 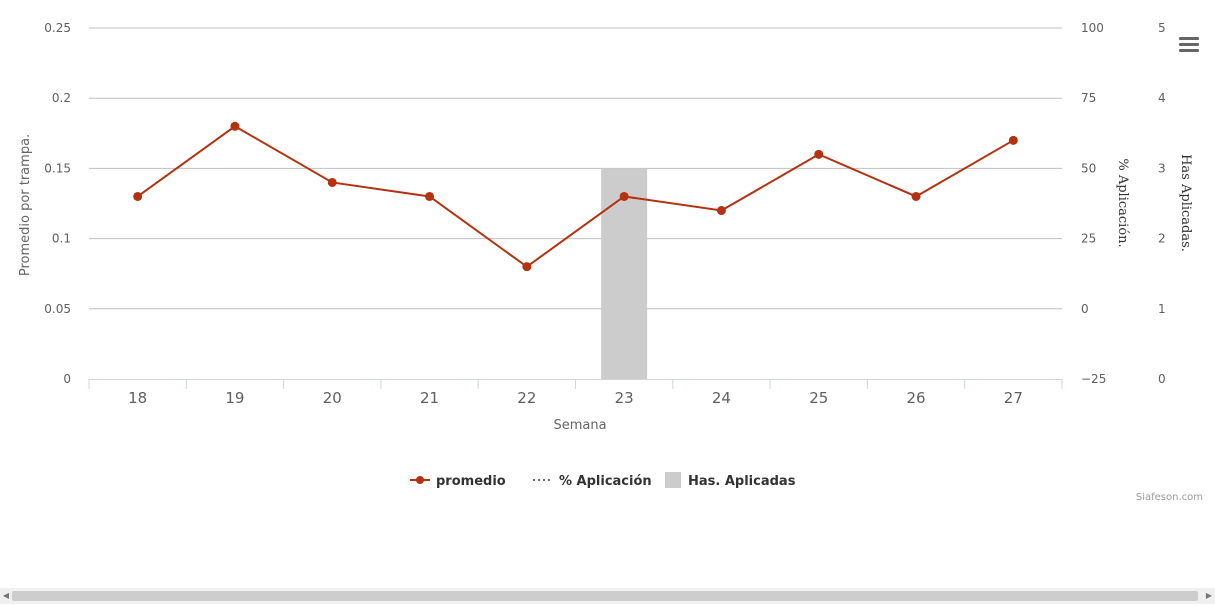 What do you see at coordinates (1088, 239) in the screenshot?
I see `y-right1-tick-label: 25` at bounding box center [1088, 239].